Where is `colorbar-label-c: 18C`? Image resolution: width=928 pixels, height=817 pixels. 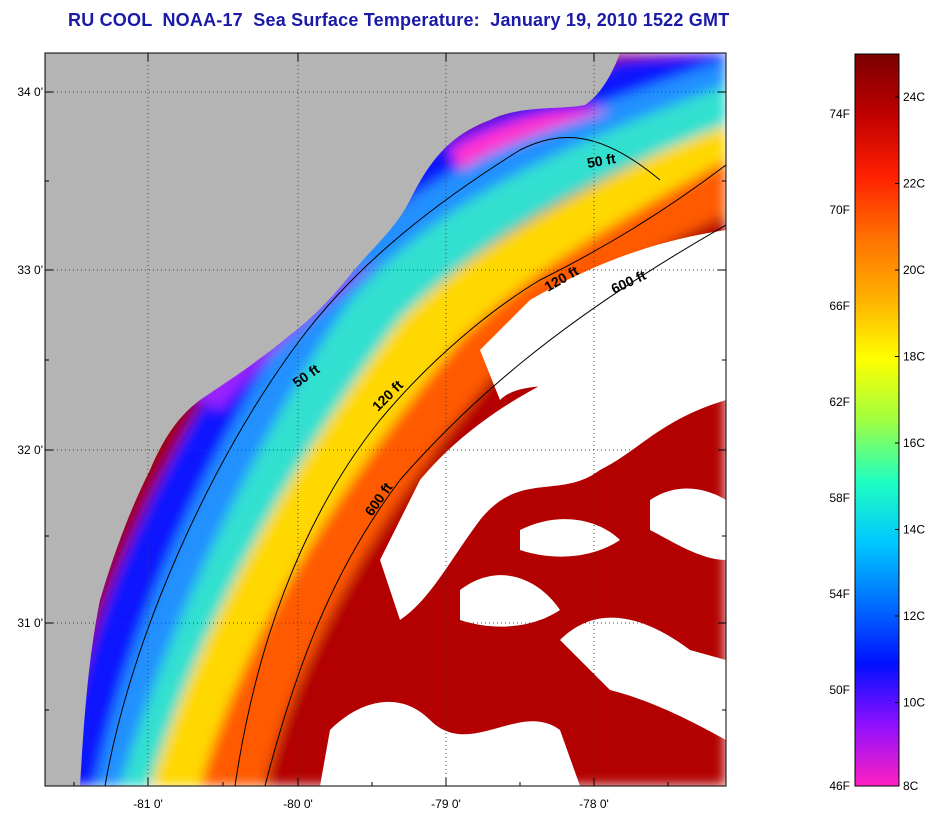
colorbar-label-c: 18C is located at coordinates (914, 357).